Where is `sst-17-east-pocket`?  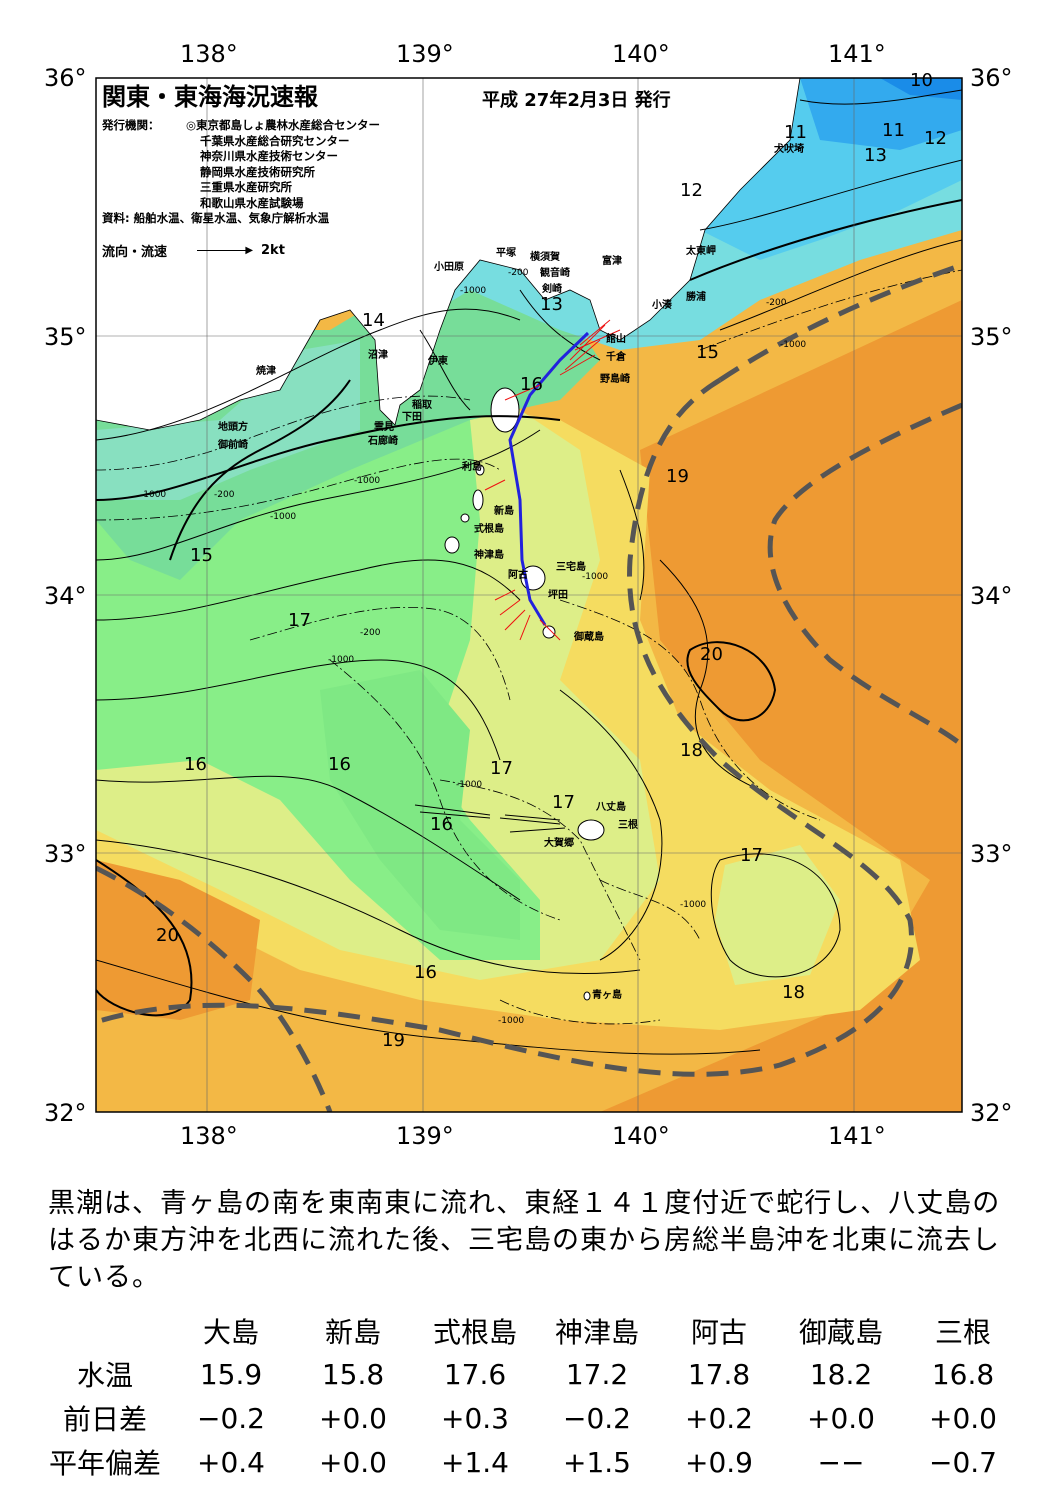
sst-17-east-pocket is located at coordinates (777, 915).